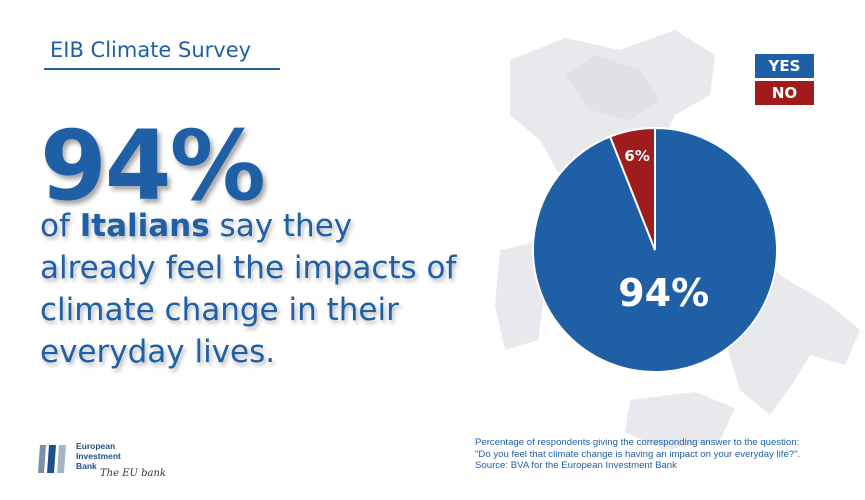 The height and width of the screenshot is (500, 865). Describe the element at coordinates (636, 156) in the screenshot. I see `pie-label-no: 6%` at that location.